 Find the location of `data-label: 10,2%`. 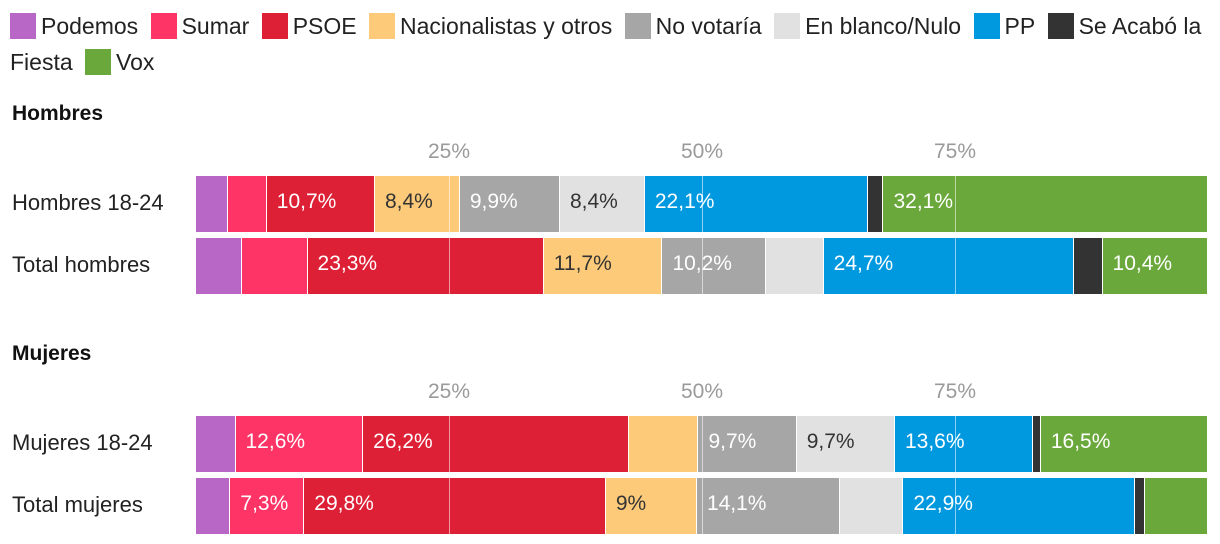

data-label: 10,2% is located at coordinates (702, 263).